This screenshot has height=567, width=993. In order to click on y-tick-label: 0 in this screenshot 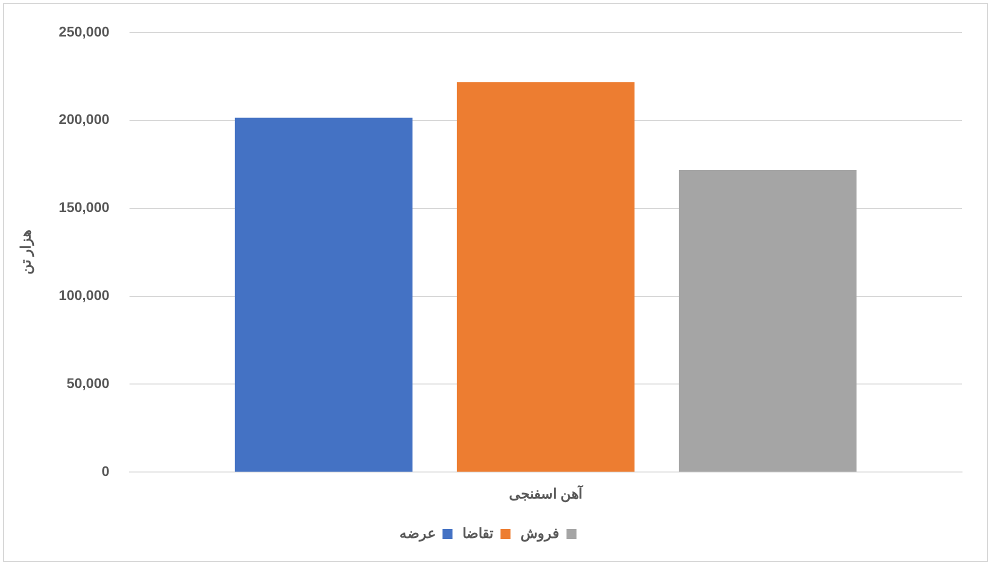, I will do `click(106, 471)`.